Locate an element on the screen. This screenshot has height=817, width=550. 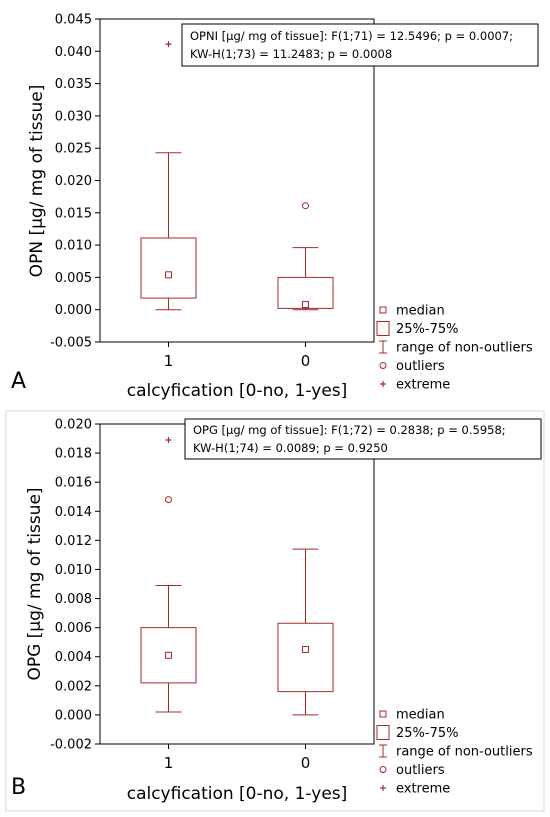
y-axis-label: OPN [µg/ mg of tissue] is located at coordinates (37, 181).